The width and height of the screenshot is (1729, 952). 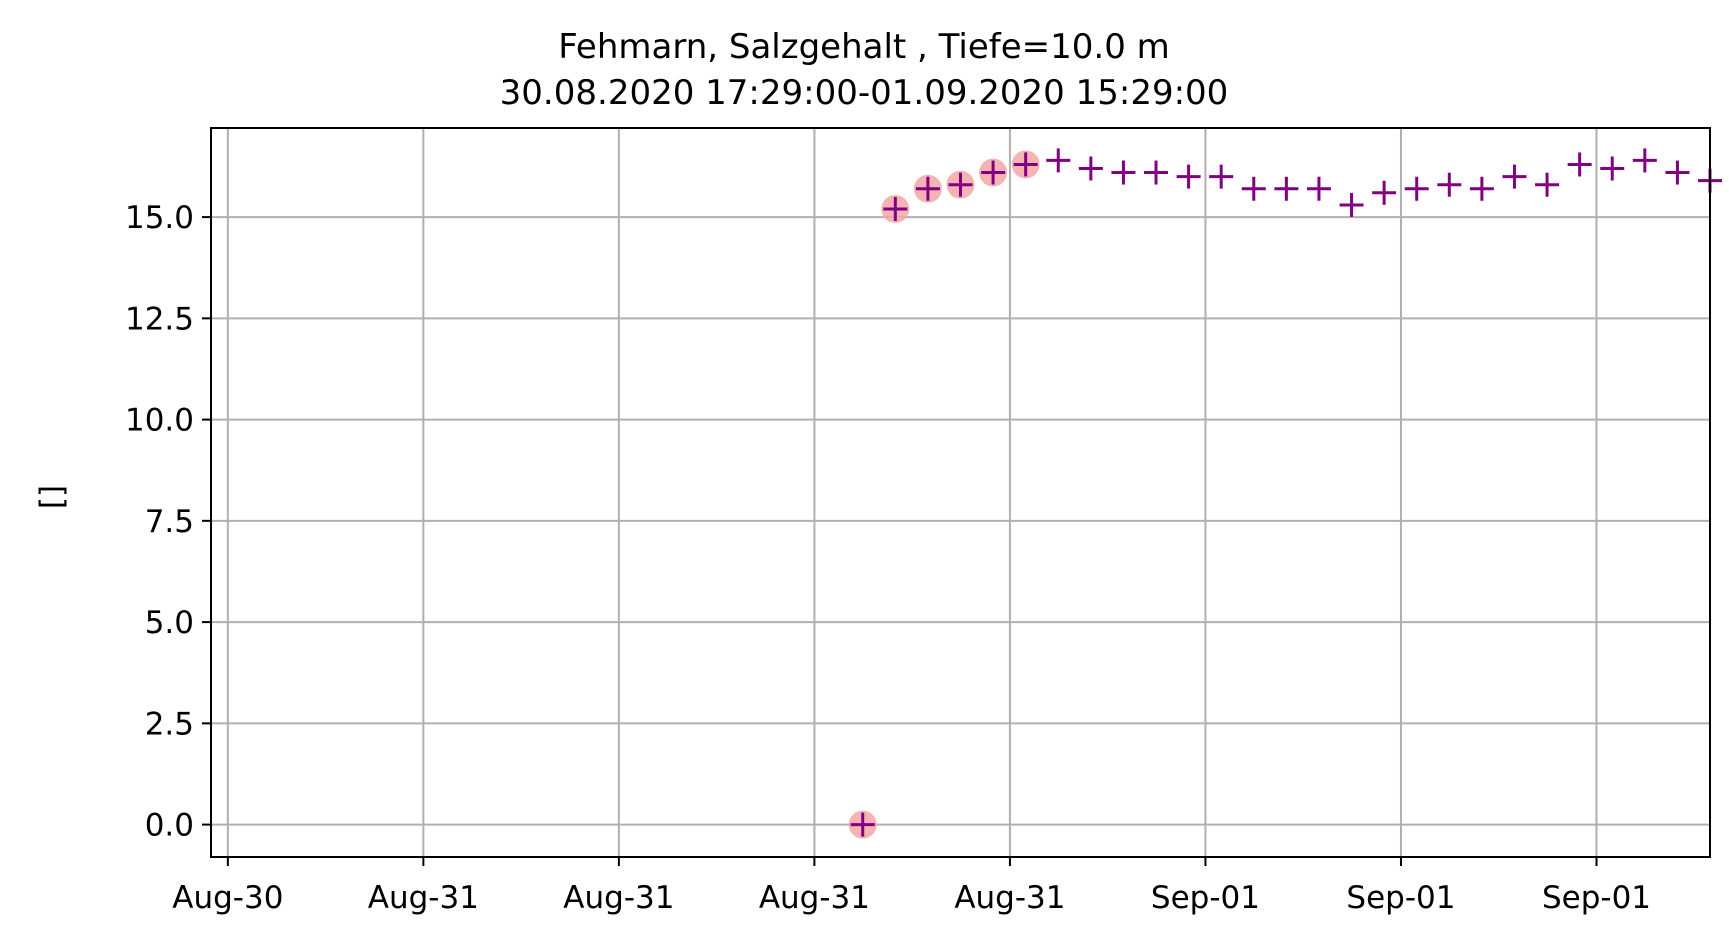 What do you see at coordinates (169, 623) in the screenshot?
I see `y-tick-label: 5.0` at bounding box center [169, 623].